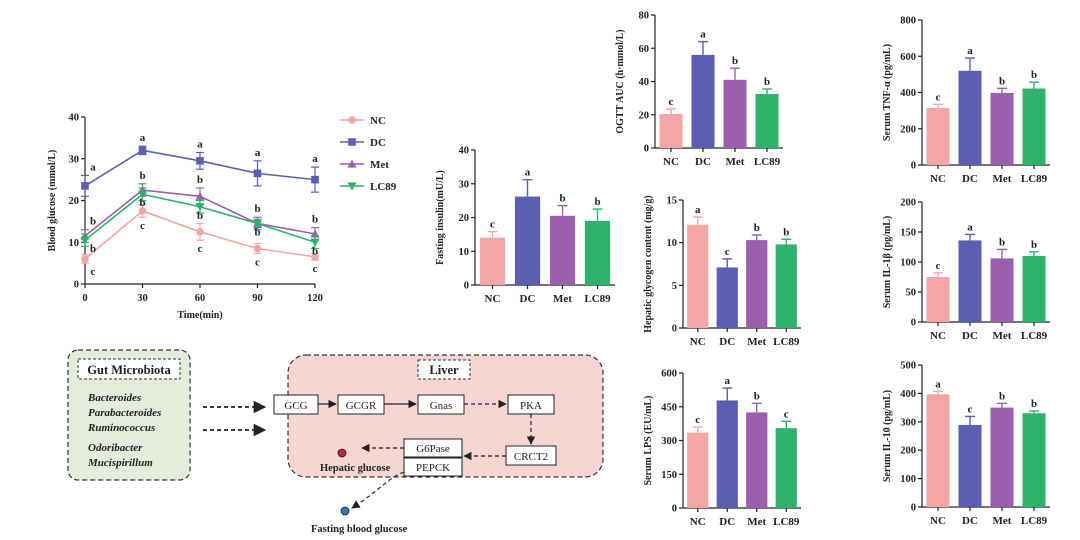 The width and height of the screenshot is (1080, 540). What do you see at coordinates (121, 428) in the screenshot?
I see `taxon-ruminococcus: Ruminococcus` at bounding box center [121, 428].